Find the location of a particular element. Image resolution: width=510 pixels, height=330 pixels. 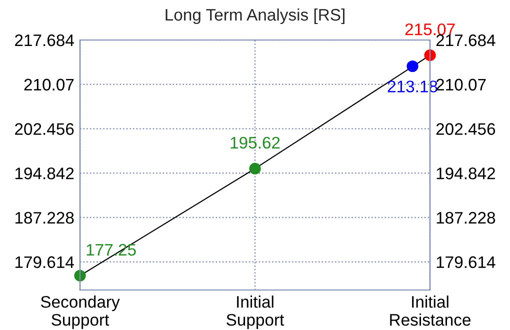

y-tick-label: 194.842 is located at coordinates (44, 174).